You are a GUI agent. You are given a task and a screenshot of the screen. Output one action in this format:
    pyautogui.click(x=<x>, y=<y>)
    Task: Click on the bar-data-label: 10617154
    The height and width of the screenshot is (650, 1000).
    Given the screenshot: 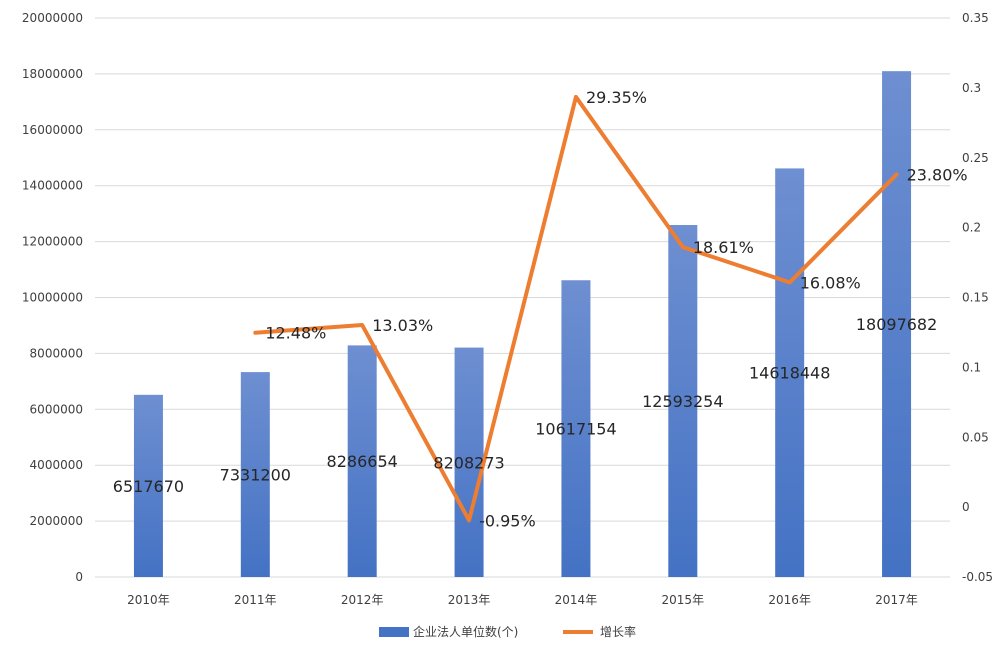 What is the action you would take?
    pyautogui.click(x=575, y=429)
    